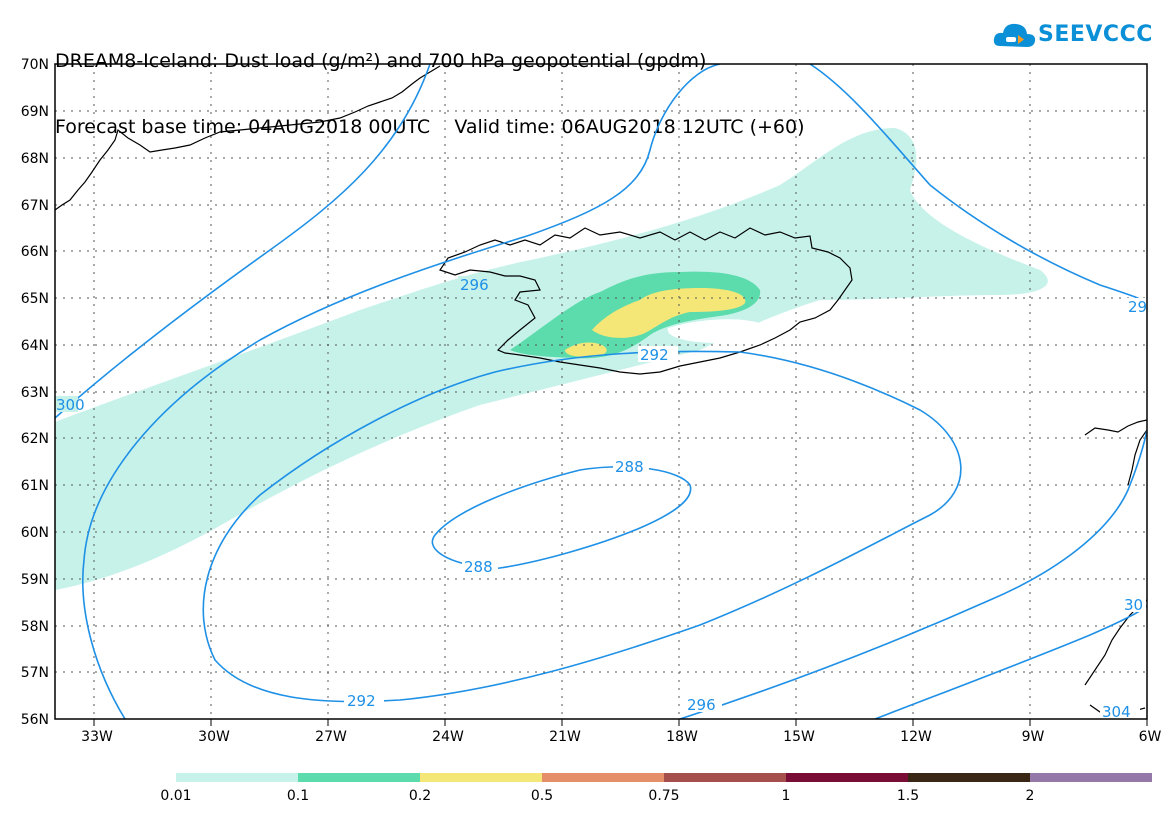 The width and height of the screenshot is (1175, 815). I want to click on lat-label: 56N, so click(35, 720).